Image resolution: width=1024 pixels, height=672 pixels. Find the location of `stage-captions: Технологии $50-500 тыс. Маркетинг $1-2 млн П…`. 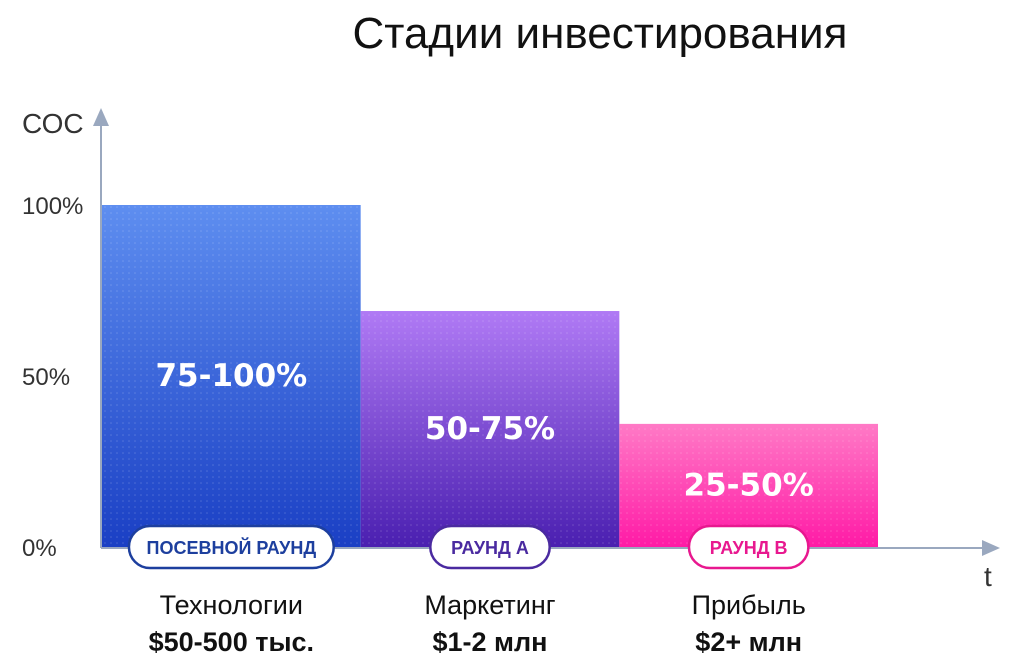

stage-captions: Технологии $50-500 тыс. Маркетинг $1-2 млн П… is located at coordinates (477, 623).